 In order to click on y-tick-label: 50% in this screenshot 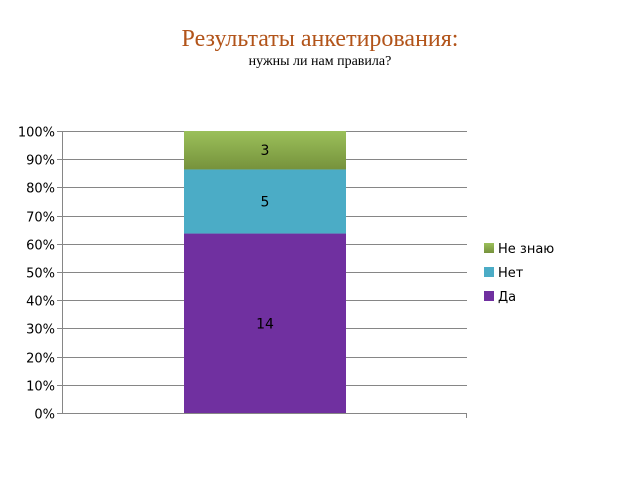, I will do `click(40, 274)`.